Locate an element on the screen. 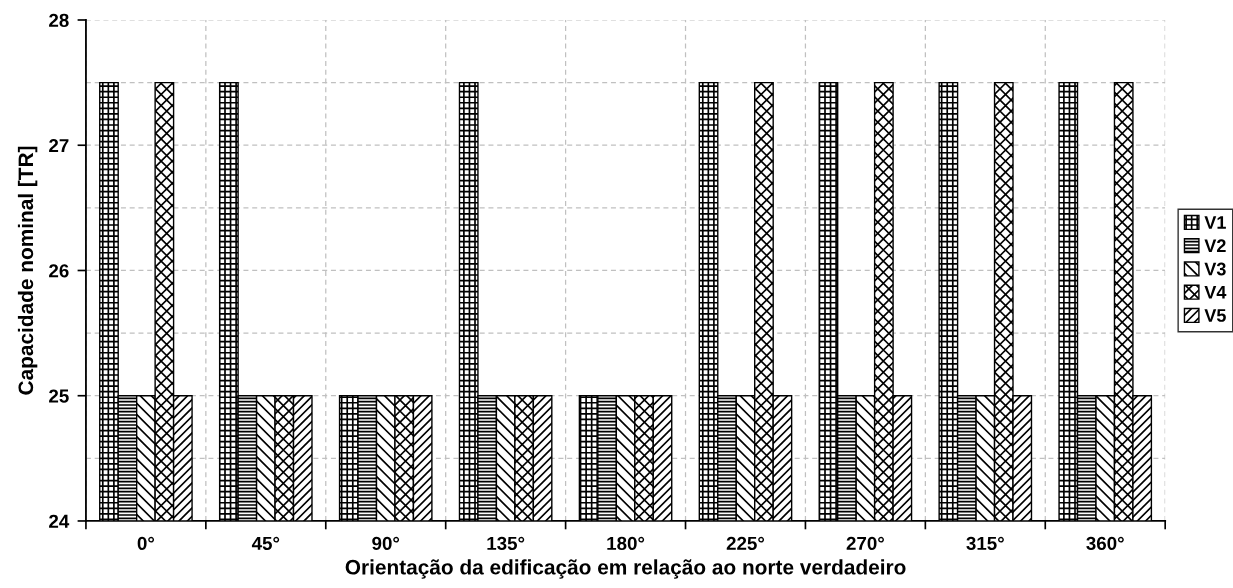 This screenshot has width=1233, height=588. legend-label: V4 is located at coordinates (1215, 292).